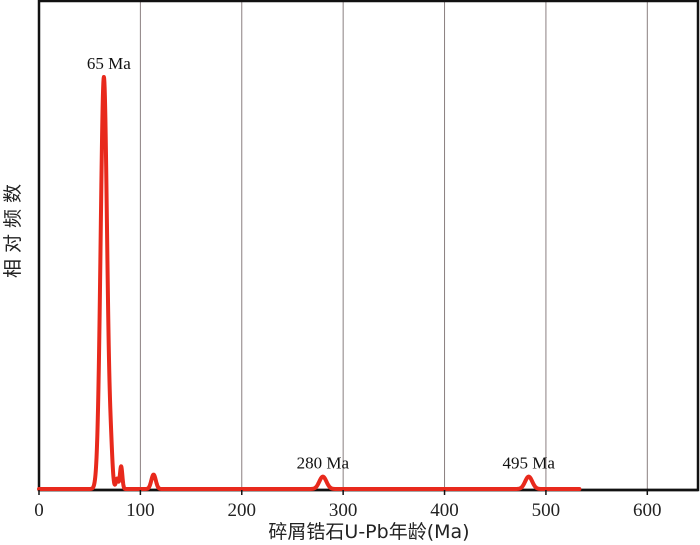 This screenshot has width=700, height=545. I want to click on tick-label-500: 500, so click(546, 510).